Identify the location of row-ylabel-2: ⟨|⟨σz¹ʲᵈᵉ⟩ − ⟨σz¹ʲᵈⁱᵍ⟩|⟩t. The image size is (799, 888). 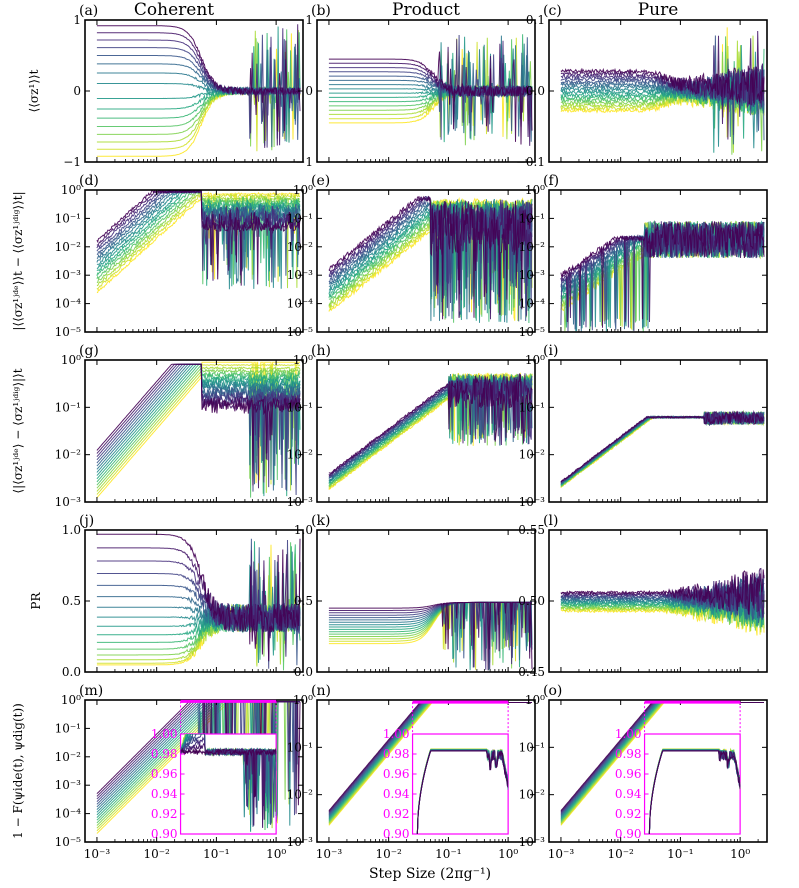
(18, 430).